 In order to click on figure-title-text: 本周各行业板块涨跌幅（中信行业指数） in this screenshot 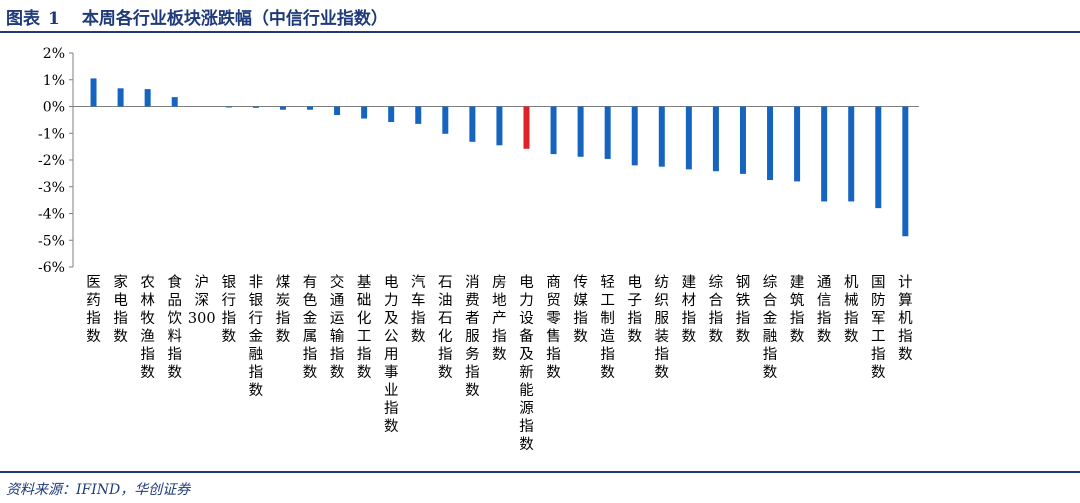, I will do `click(234, 19)`.